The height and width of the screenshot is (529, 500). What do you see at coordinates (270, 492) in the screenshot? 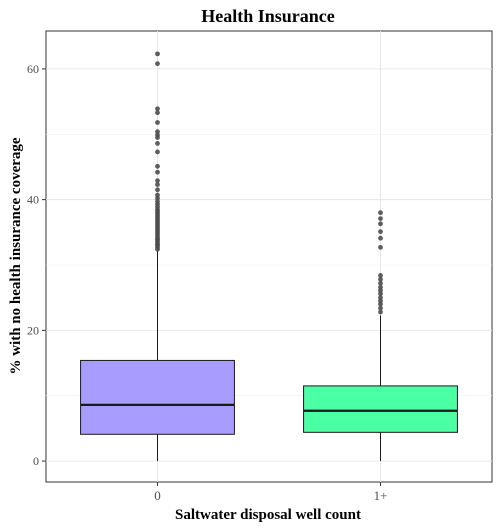
I see `x-axis: 0 1+` at bounding box center [270, 492].